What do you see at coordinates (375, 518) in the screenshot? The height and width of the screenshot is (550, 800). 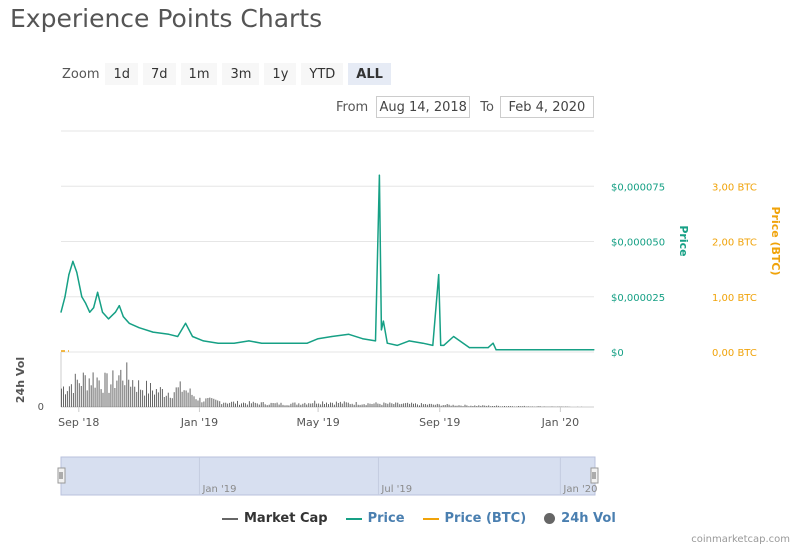 I see `legend-item-price: Price` at bounding box center [375, 518].